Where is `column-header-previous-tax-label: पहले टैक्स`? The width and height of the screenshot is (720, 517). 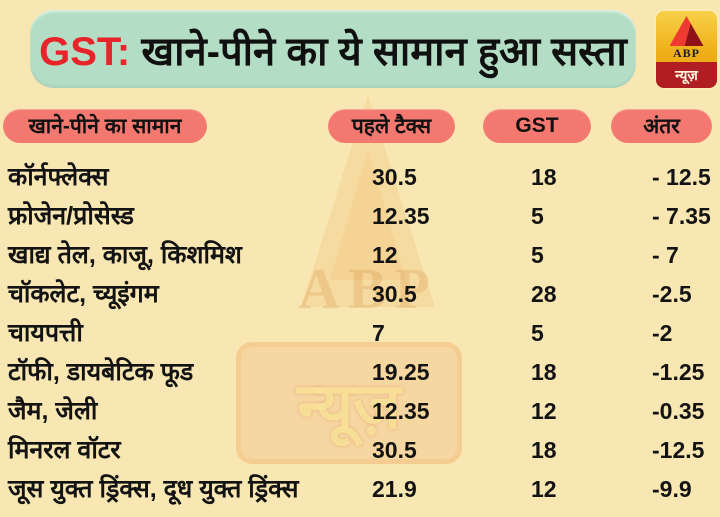
column-header-previous-tax-label: पहले टैक्स is located at coordinates (391, 126).